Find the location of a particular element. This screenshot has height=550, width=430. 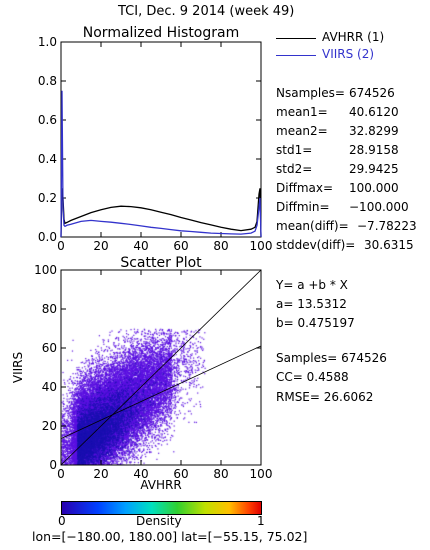

histogram-ytick-label: 0.0 is located at coordinates (47, 237).